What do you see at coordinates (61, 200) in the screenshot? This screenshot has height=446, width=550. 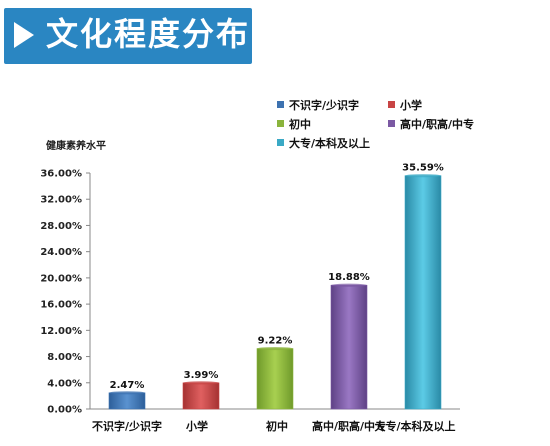 I see `y-tick-label: 32.00%` at bounding box center [61, 200].